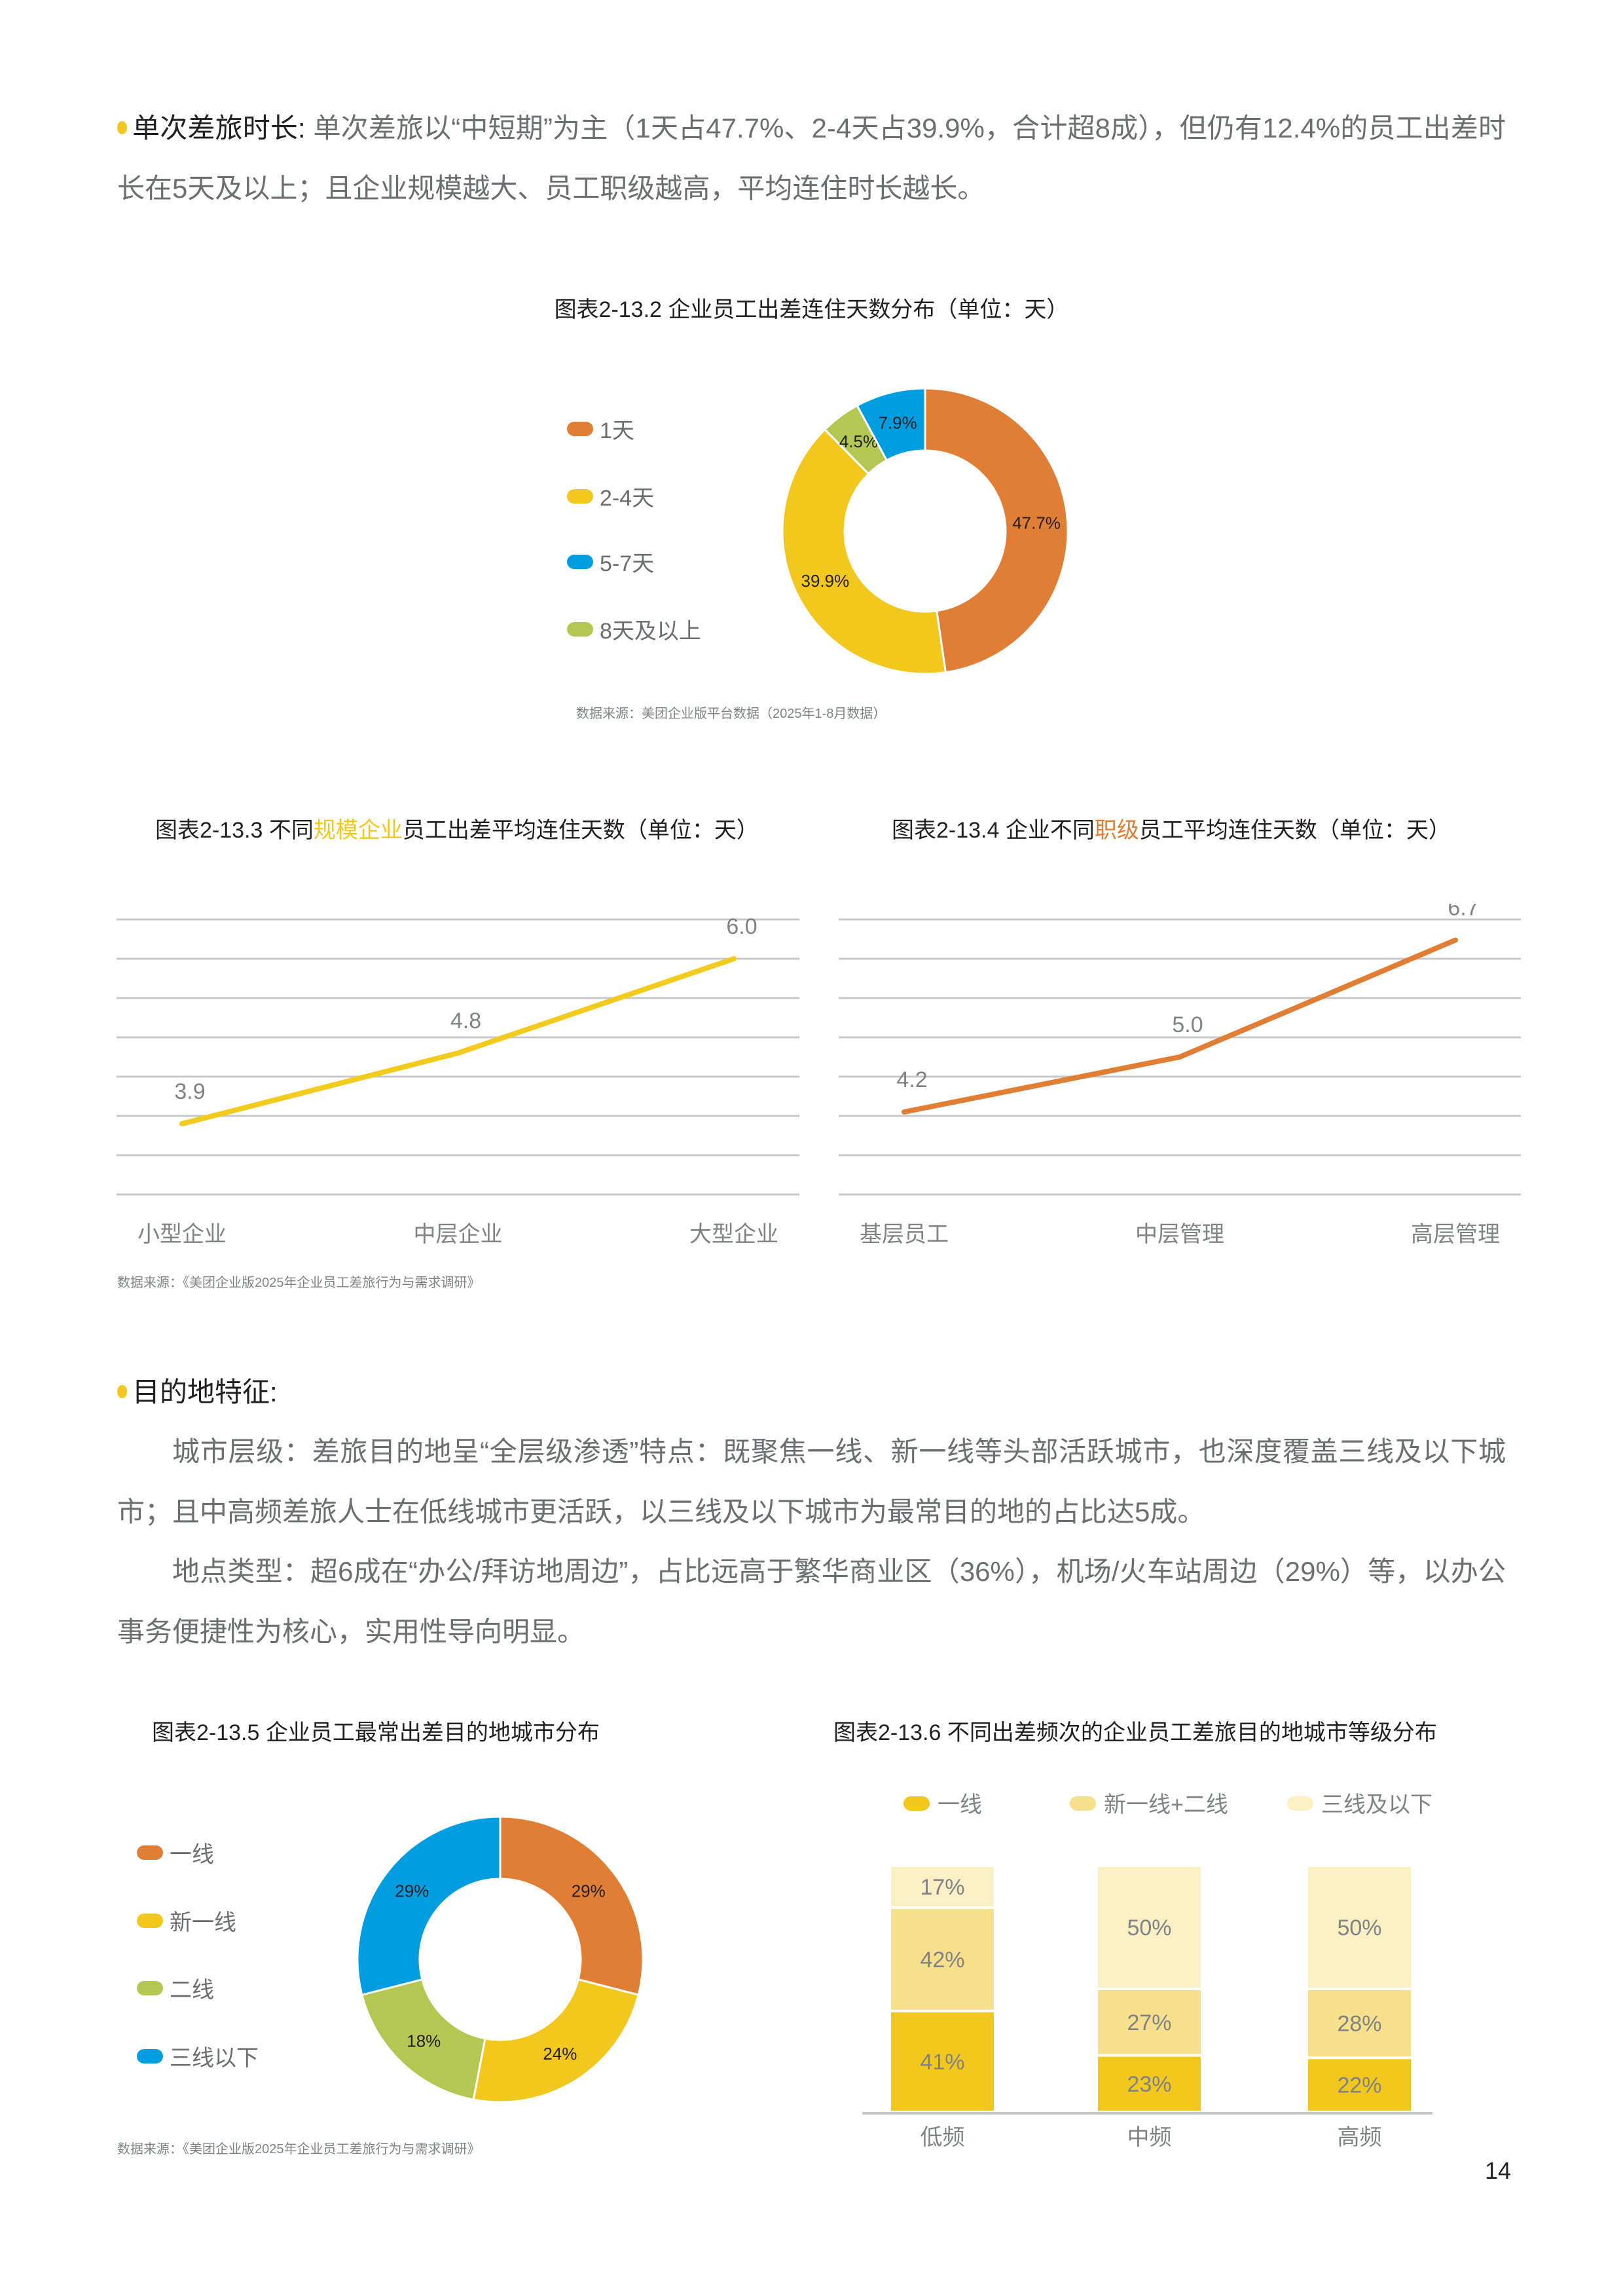 The height and width of the screenshot is (2296, 1623). I want to click on page-number: 14, so click(1498, 2170).